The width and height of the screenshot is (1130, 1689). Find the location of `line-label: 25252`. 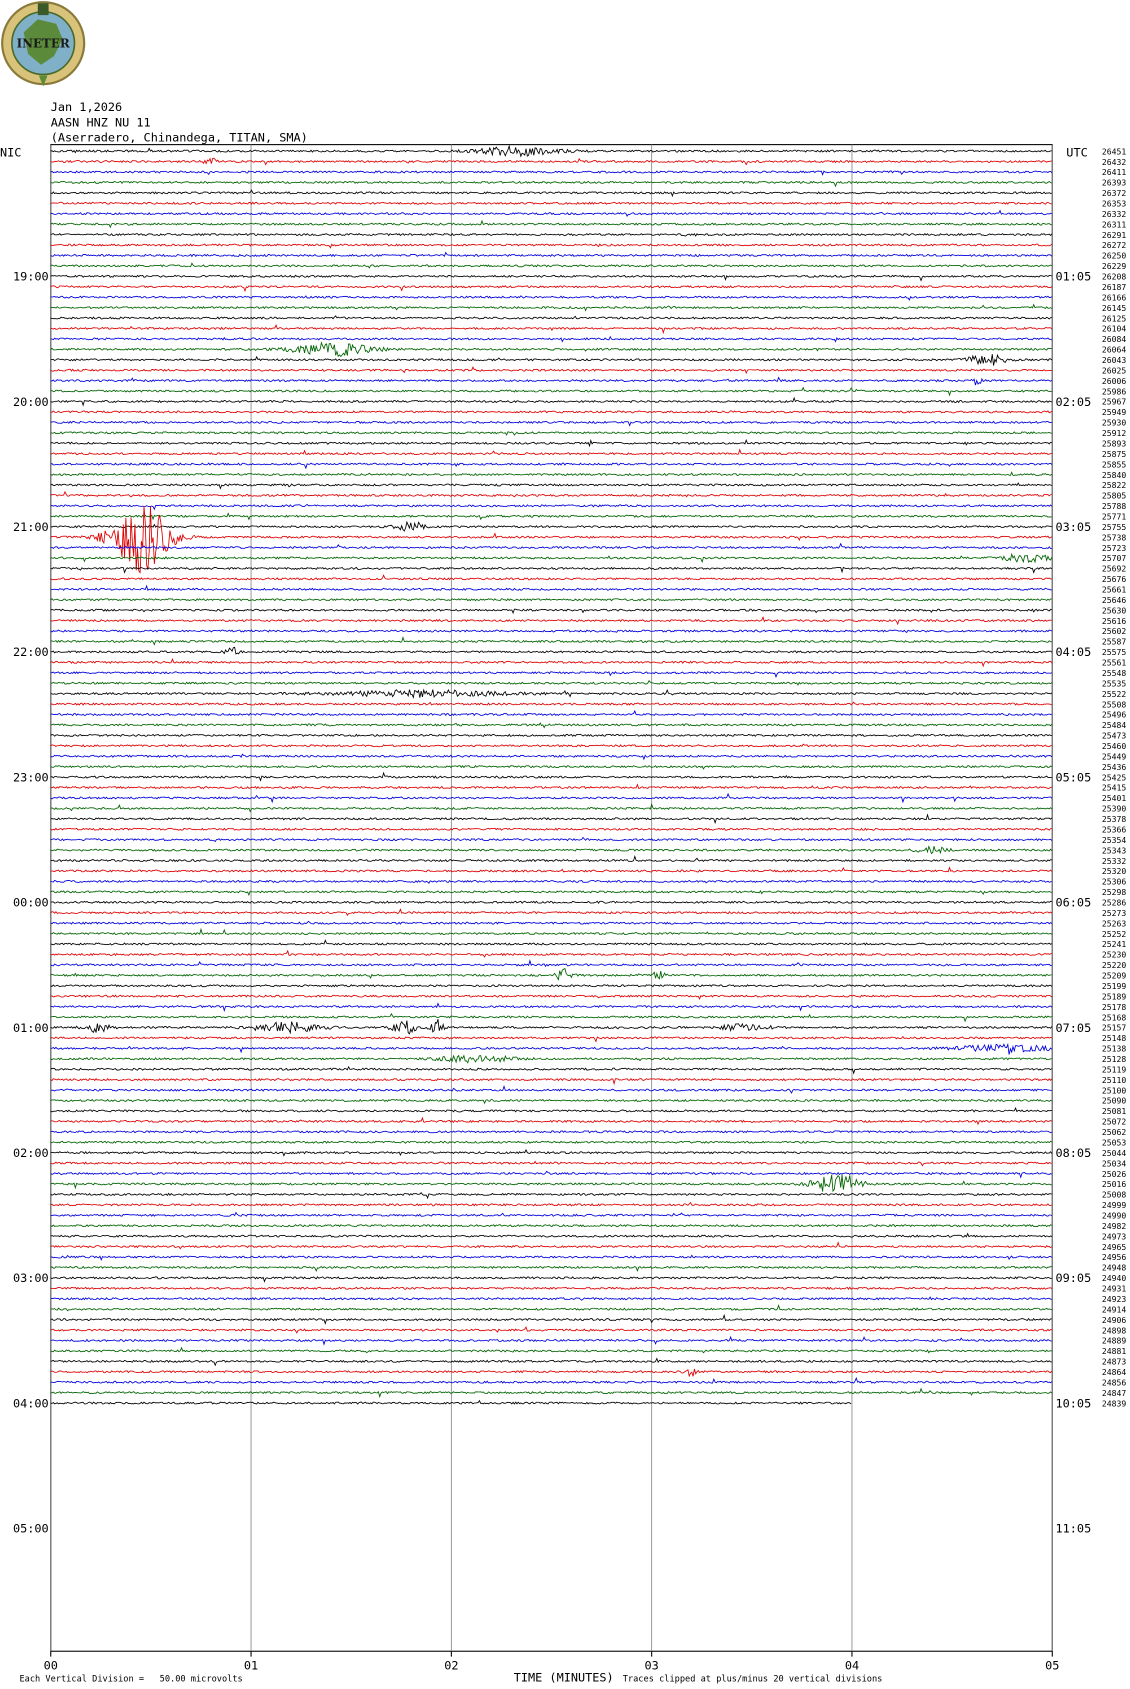

line-label: 25252 is located at coordinates (1114, 934).